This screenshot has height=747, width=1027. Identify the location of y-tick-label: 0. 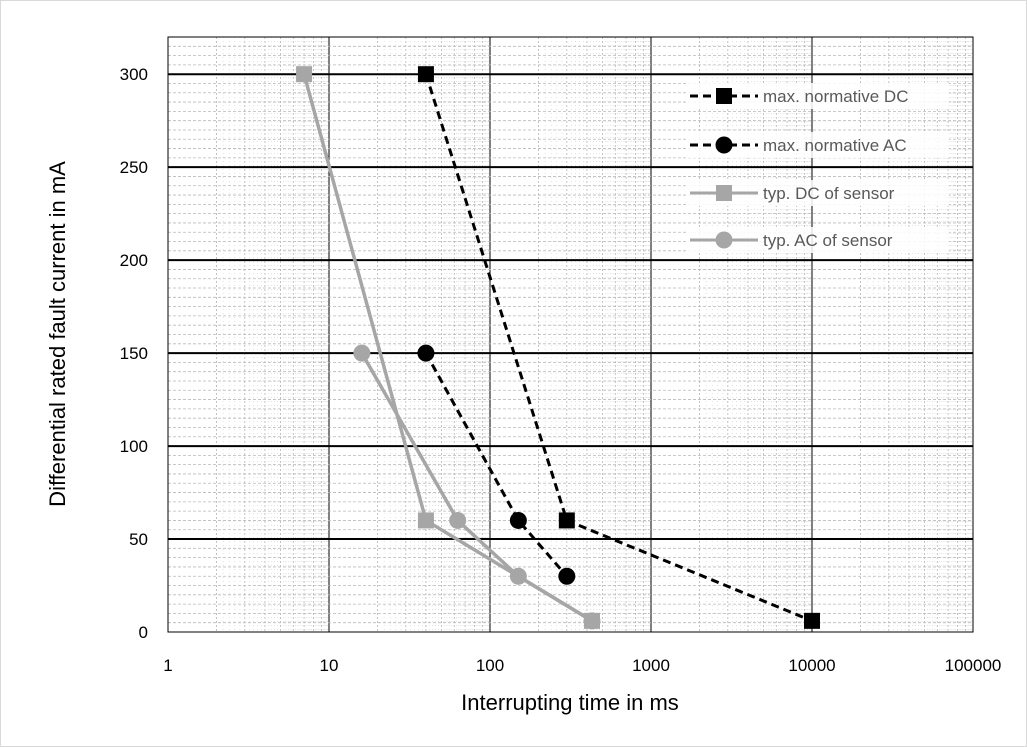
(143, 632).